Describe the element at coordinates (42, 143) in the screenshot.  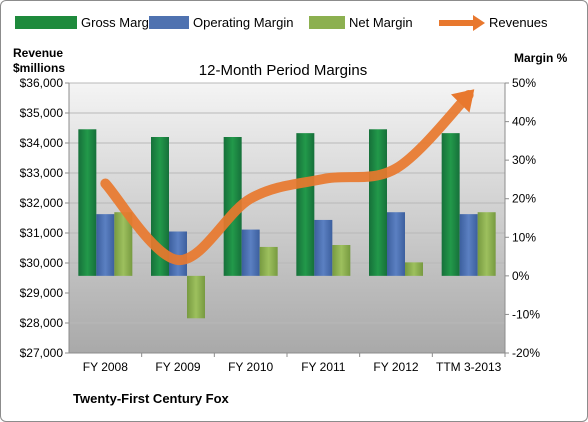
I see `left-axis-tick-label: $34,000` at that location.